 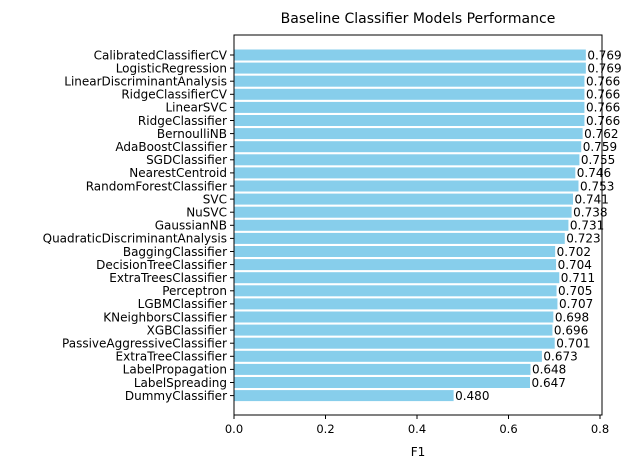 What do you see at coordinates (578, 278) in the screenshot?
I see `value-label: 0.711` at bounding box center [578, 278].